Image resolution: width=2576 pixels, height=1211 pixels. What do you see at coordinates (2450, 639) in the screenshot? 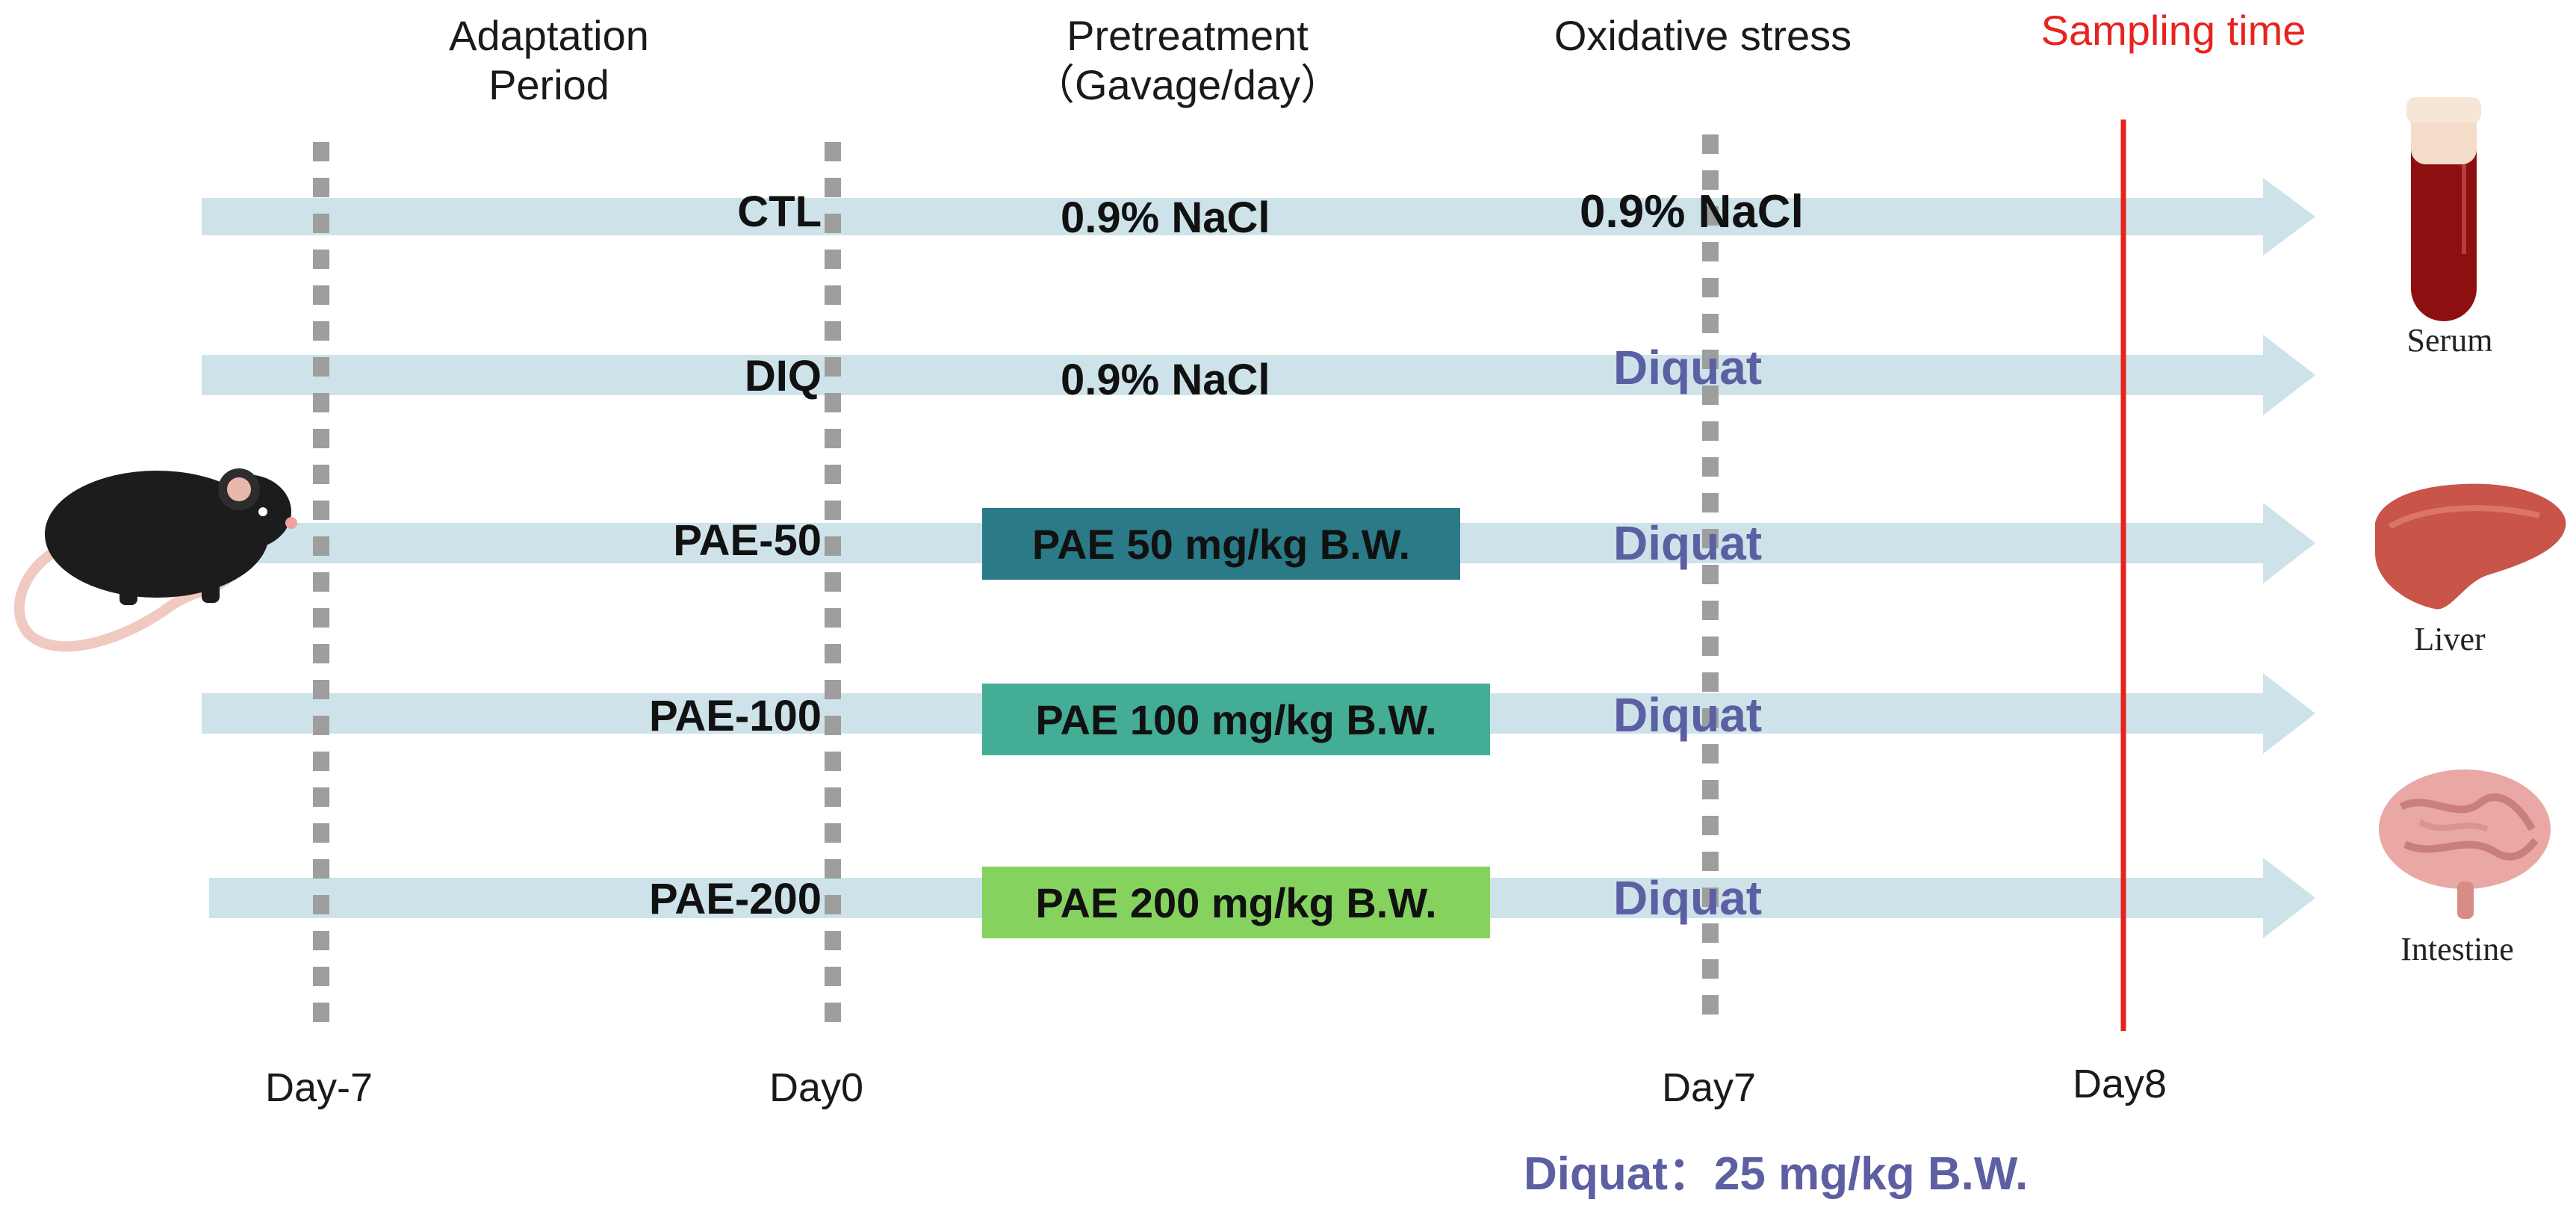
I see `sample-label-liver: Liver` at bounding box center [2450, 639].